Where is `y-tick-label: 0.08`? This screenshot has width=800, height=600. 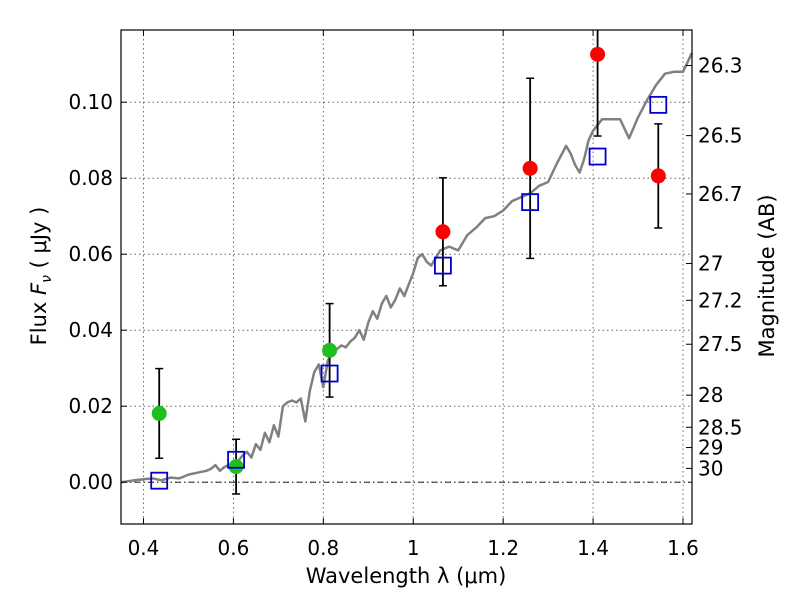
y-tick-label: 0.08 is located at coordinates (90, 178).